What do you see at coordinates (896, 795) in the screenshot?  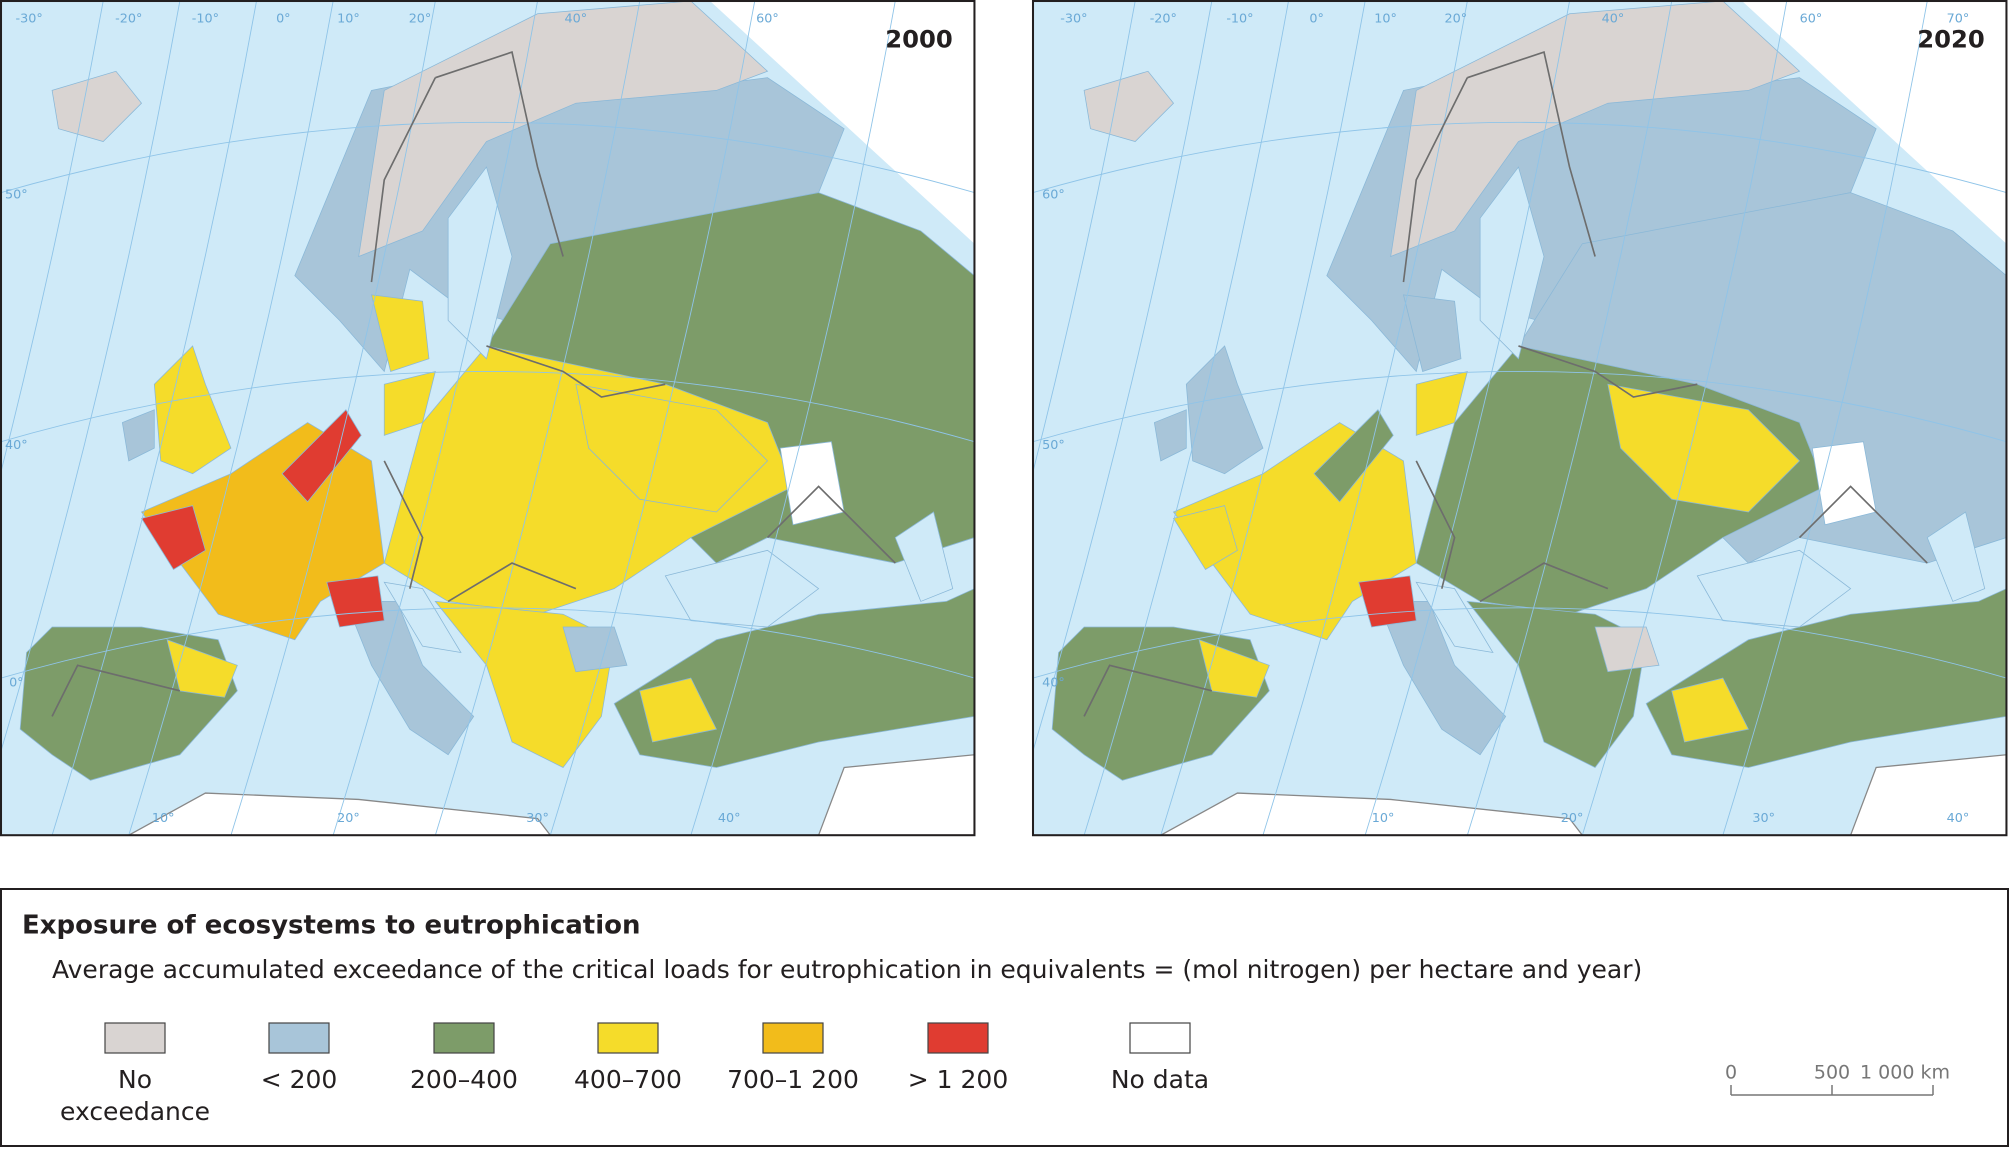 I see `middle-east` at bounding box center [896, 795].